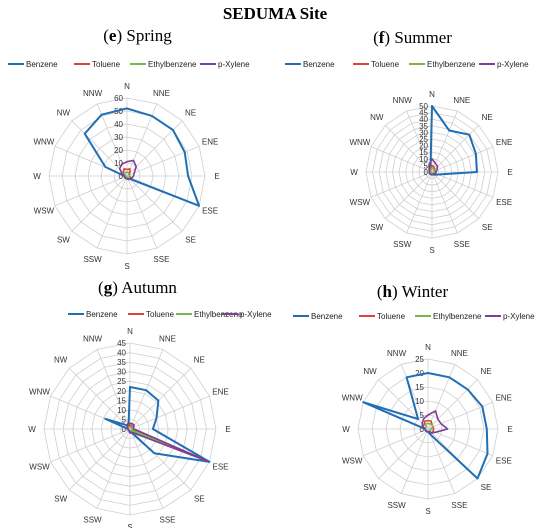  What do you see at coordinates (352, 460) in the screenshot?
I see `direction-label: WSW` at bounding box center [352, 460].